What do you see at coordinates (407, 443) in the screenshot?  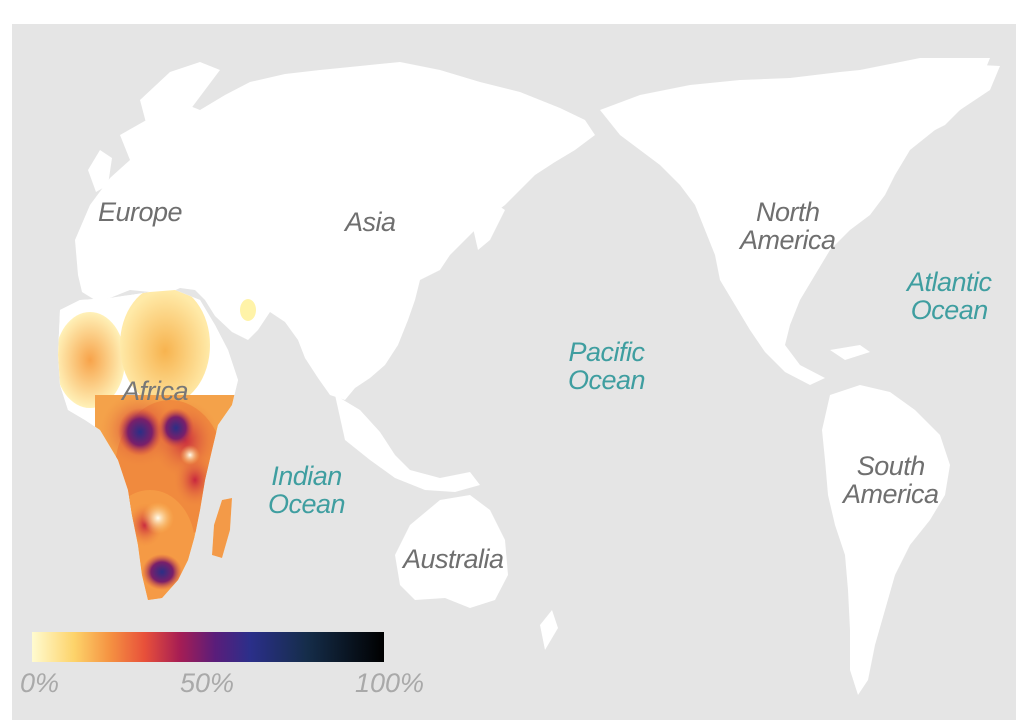 I see `southeast-asia-landmass` at bounding box center [407, 443].